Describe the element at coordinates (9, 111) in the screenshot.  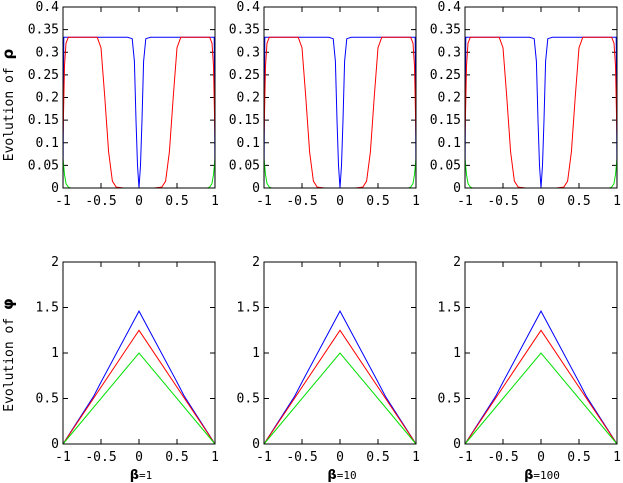
I see `row-label-rho-text: Evolution of` at that location.